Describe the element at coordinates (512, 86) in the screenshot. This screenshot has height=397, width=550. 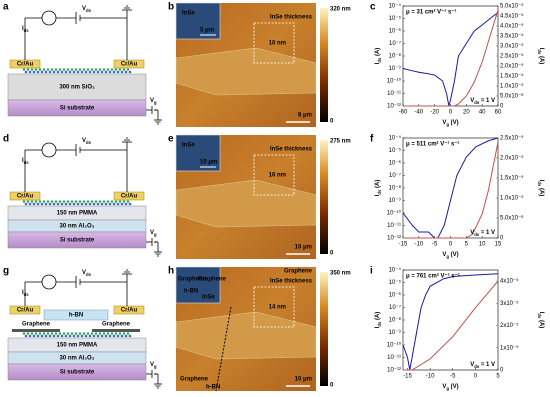
I see `y2-tick-label: 1.0x10⁻⁵` at that location.